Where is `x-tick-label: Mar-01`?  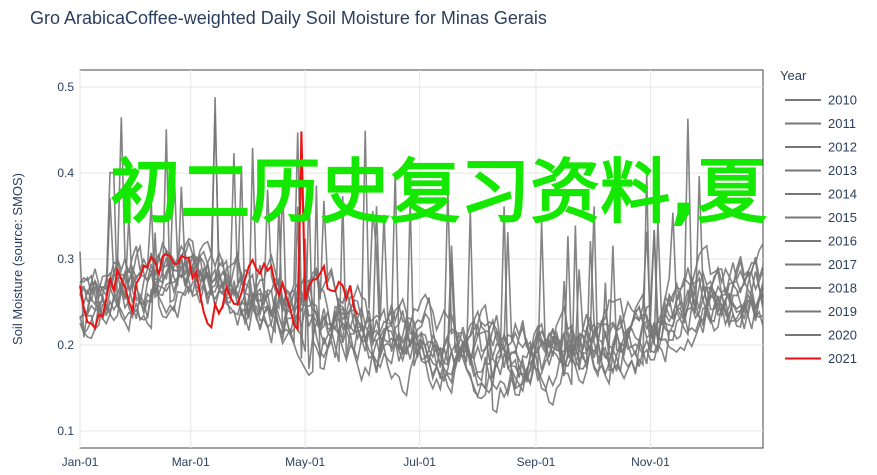 x-tick-label: Mar-01 is located at coordinates (191, 462).